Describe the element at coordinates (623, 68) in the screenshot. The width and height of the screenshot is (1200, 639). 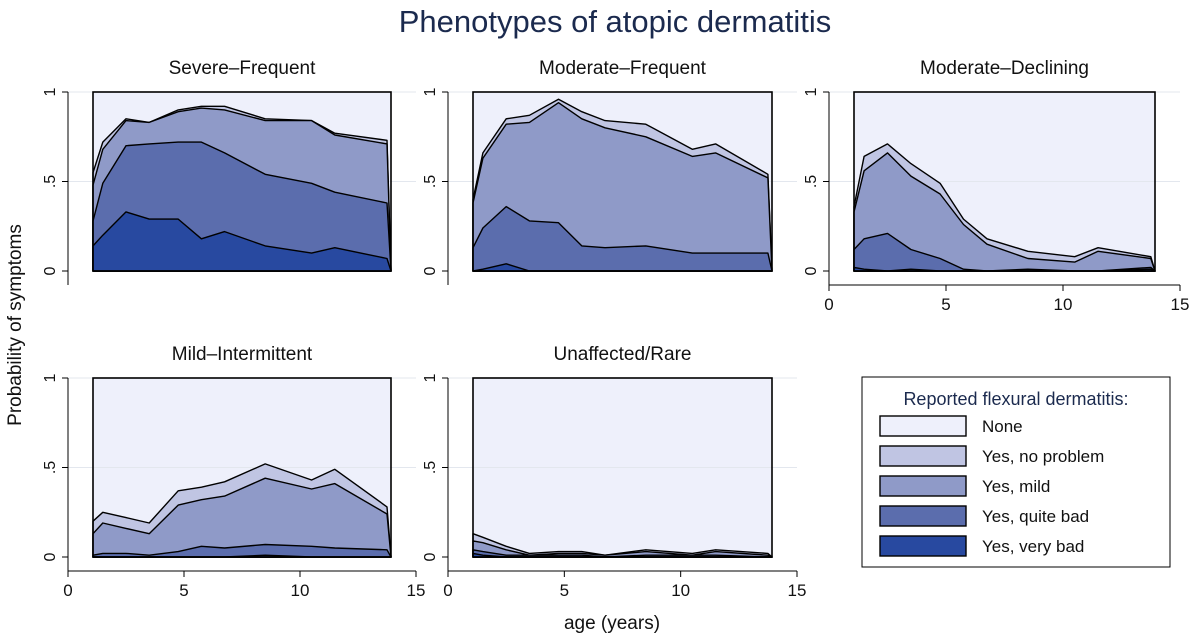
I see `panel-title: Moderate–Frequent` at that location.